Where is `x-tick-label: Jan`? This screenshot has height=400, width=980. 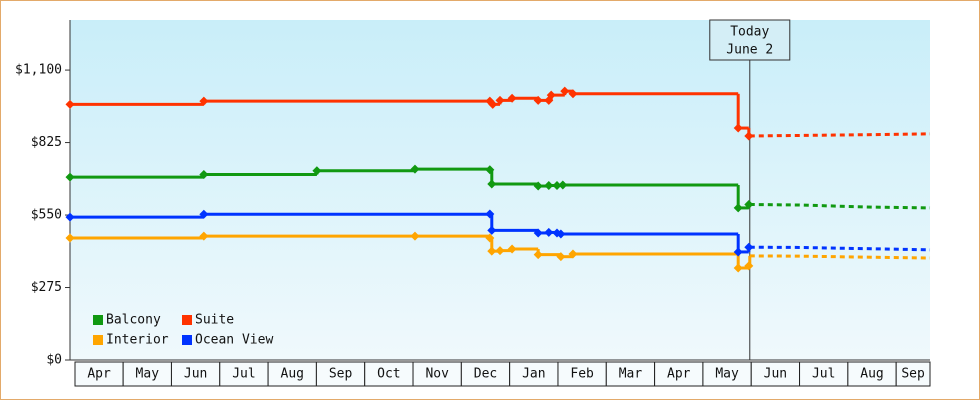
x-tick-label: Jan is located at coordinates (533, 374).